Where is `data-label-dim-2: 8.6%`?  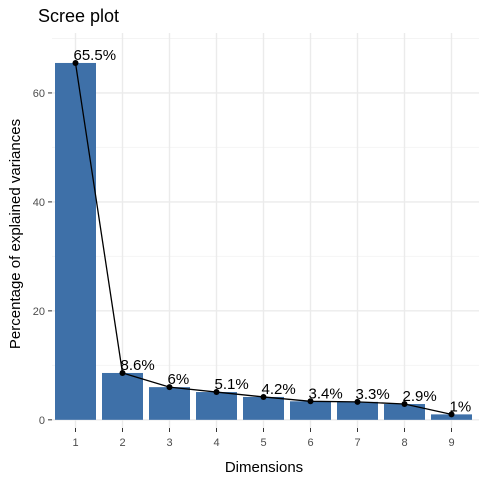
data-label-dim-2: 8.6% is located at coordinates (138, 365).